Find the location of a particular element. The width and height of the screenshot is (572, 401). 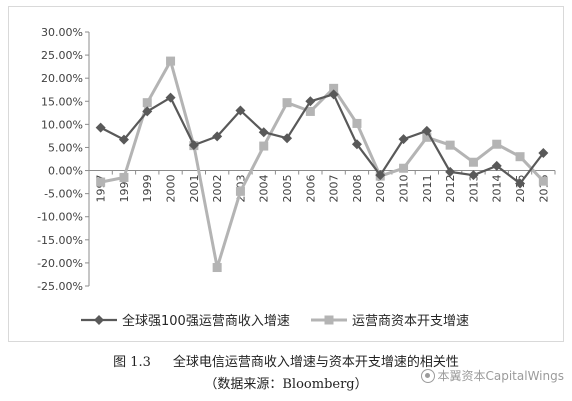

x-tick-label: 2011 is located at coordinates (427, 189).